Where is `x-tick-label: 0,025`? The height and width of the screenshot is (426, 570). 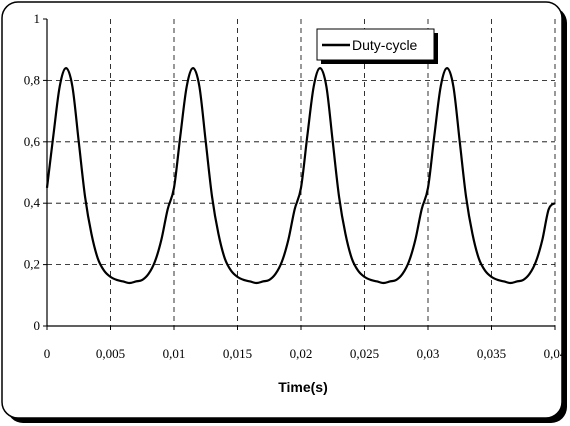 x-tick-label: 0,025 is located at coordinates (364, 353).